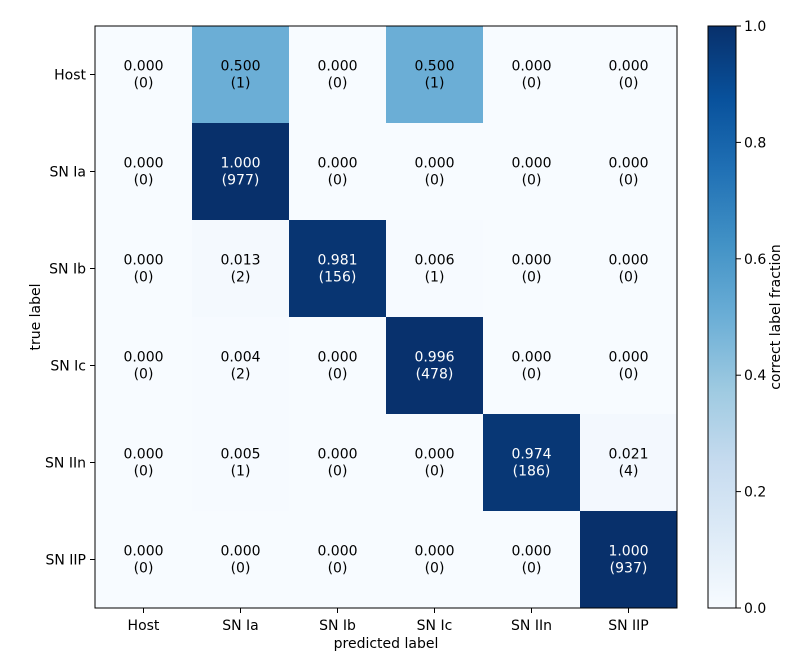 This screenshot has height=656, width=800. What do you see at coordinates (240, 626) in the screenshot?
I see `x-tick-label: SN Ia` at bounding box center [240, 626].